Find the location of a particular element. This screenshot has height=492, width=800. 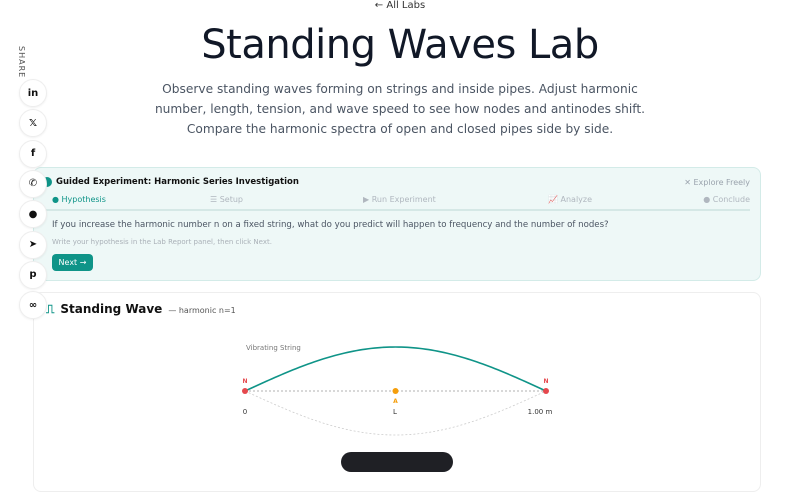

x-label-end: 1.00 m is located at coordinates (540, 412).